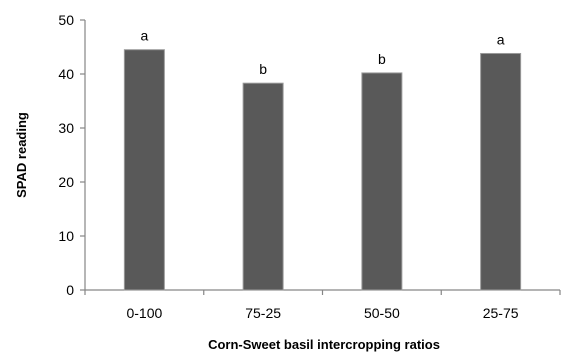  I want to click on y-tick-label: 30, so click(66, 128).